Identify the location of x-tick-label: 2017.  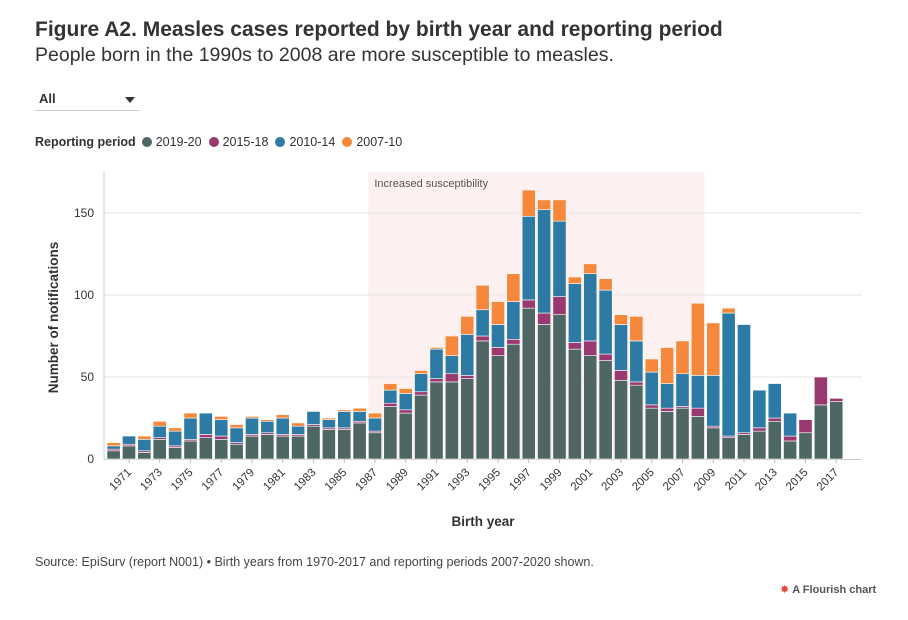
(828, 480).